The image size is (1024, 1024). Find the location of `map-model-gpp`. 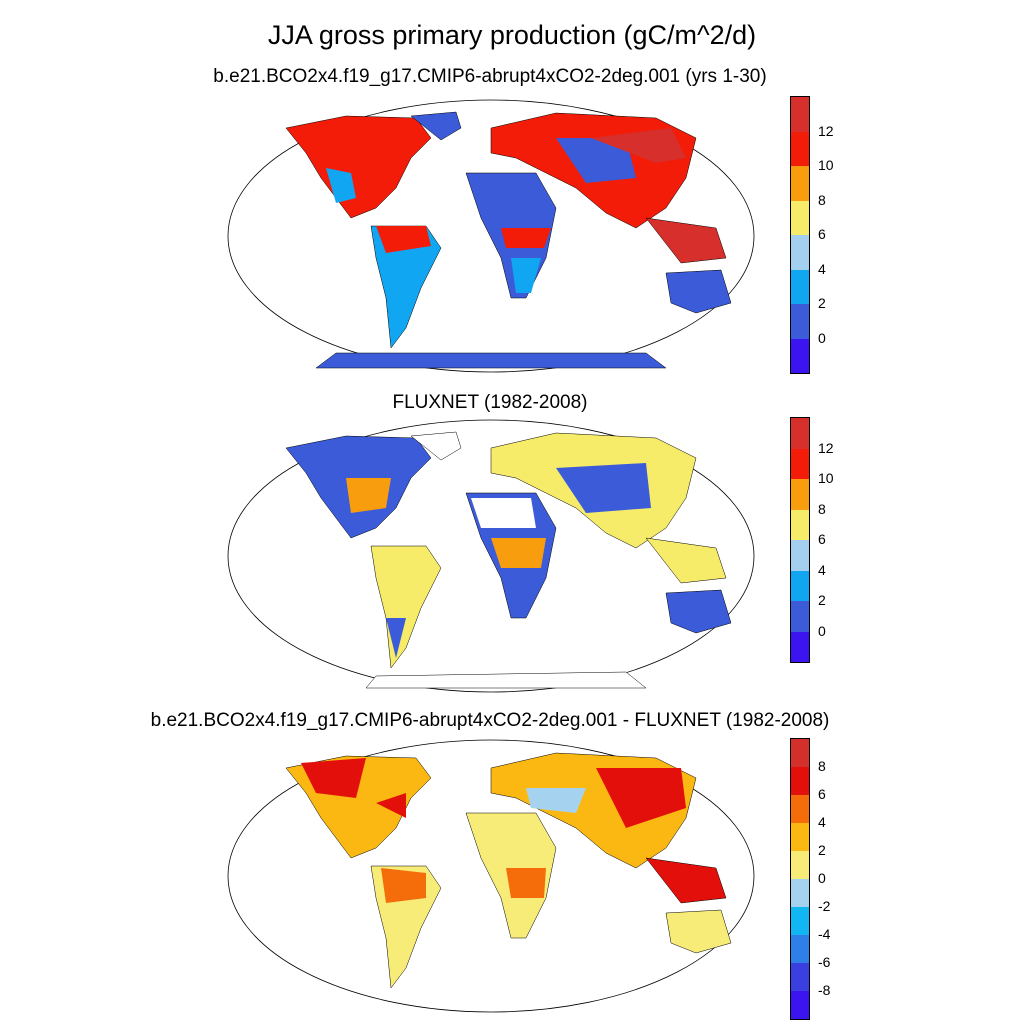

map-model-gpp is located at coordinates (491, 236).